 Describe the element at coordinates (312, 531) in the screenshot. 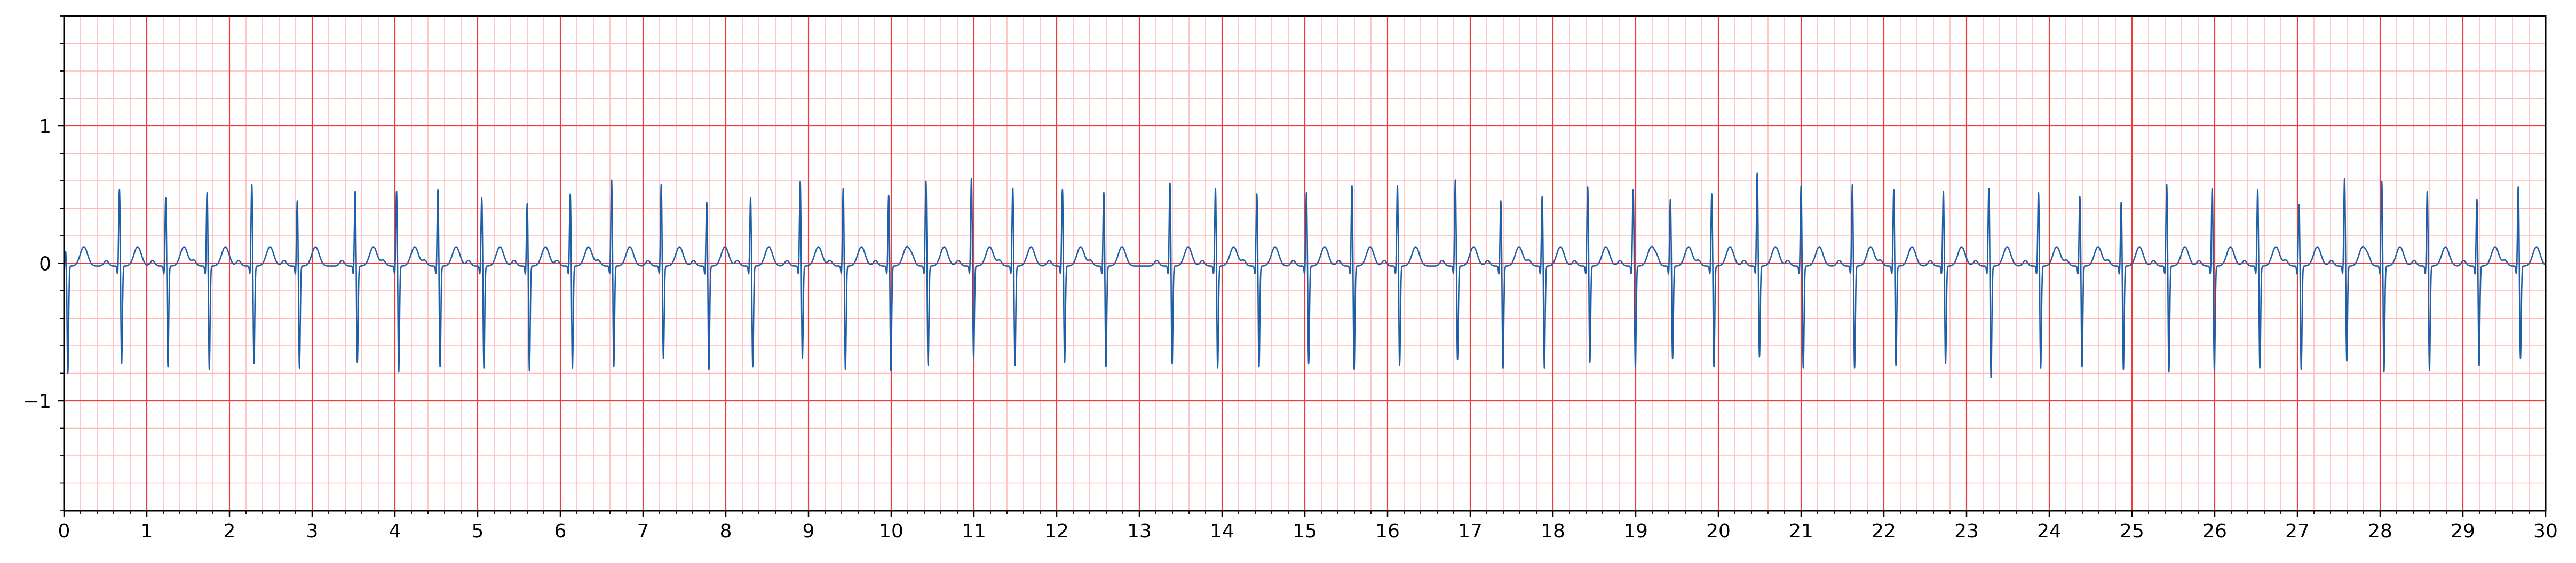

I see `x-tick-label: 3` at that location.